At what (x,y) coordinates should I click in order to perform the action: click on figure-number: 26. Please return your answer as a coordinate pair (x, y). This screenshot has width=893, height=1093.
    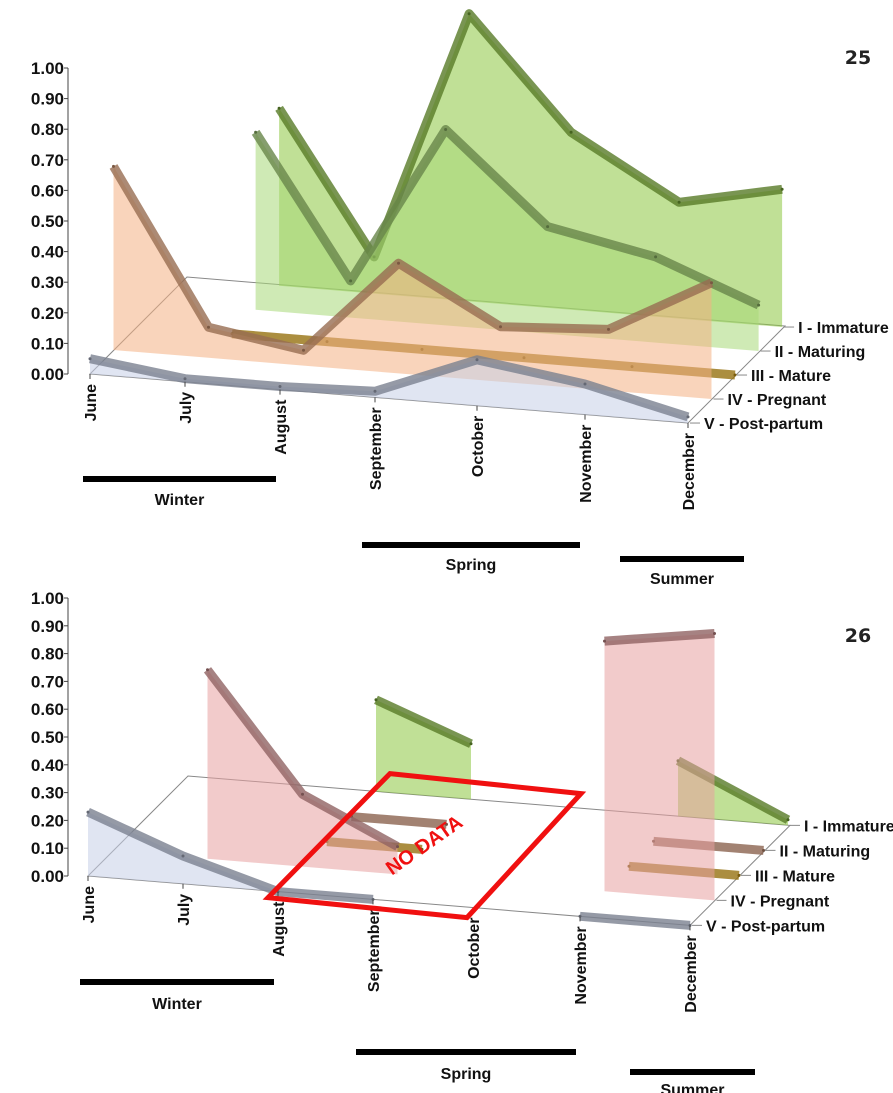
    Looking at the image, I should click on (858, 636).